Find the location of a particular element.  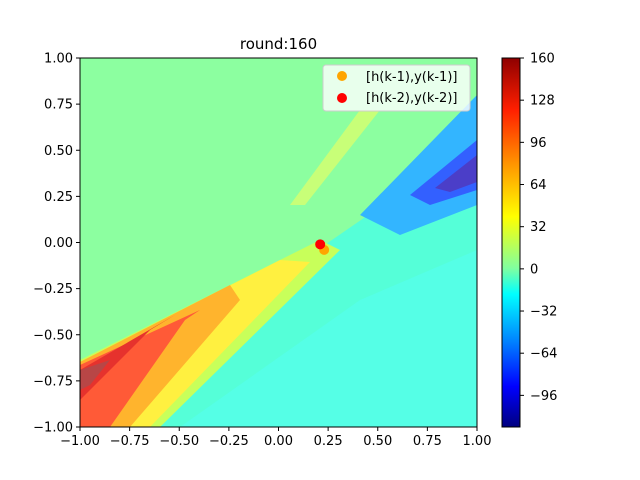

y-tick-label: 0.00 is located at coordinates (58, 243).